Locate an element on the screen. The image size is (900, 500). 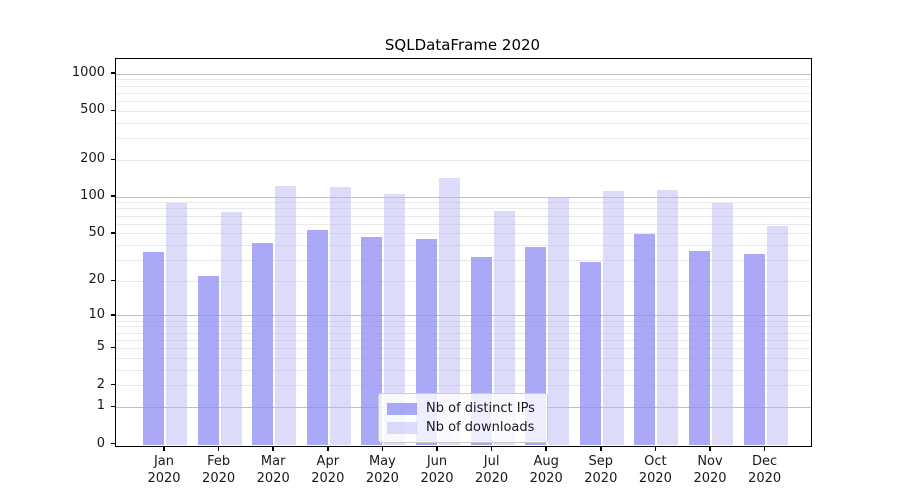
bar-nb-of-downloads-jun-2020 is located at coordinates (449, 311).